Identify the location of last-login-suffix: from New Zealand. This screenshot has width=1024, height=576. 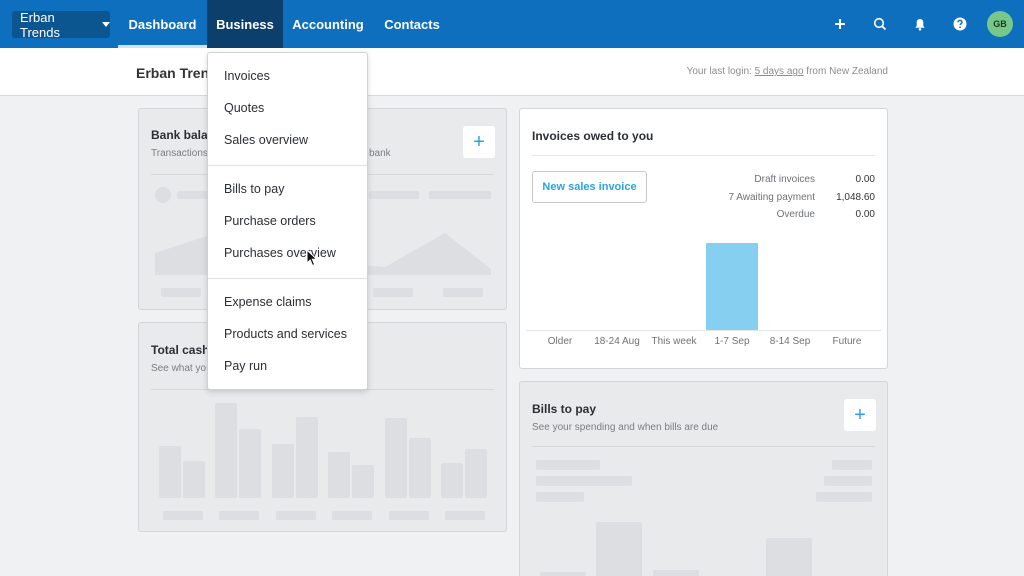
(845, 71).